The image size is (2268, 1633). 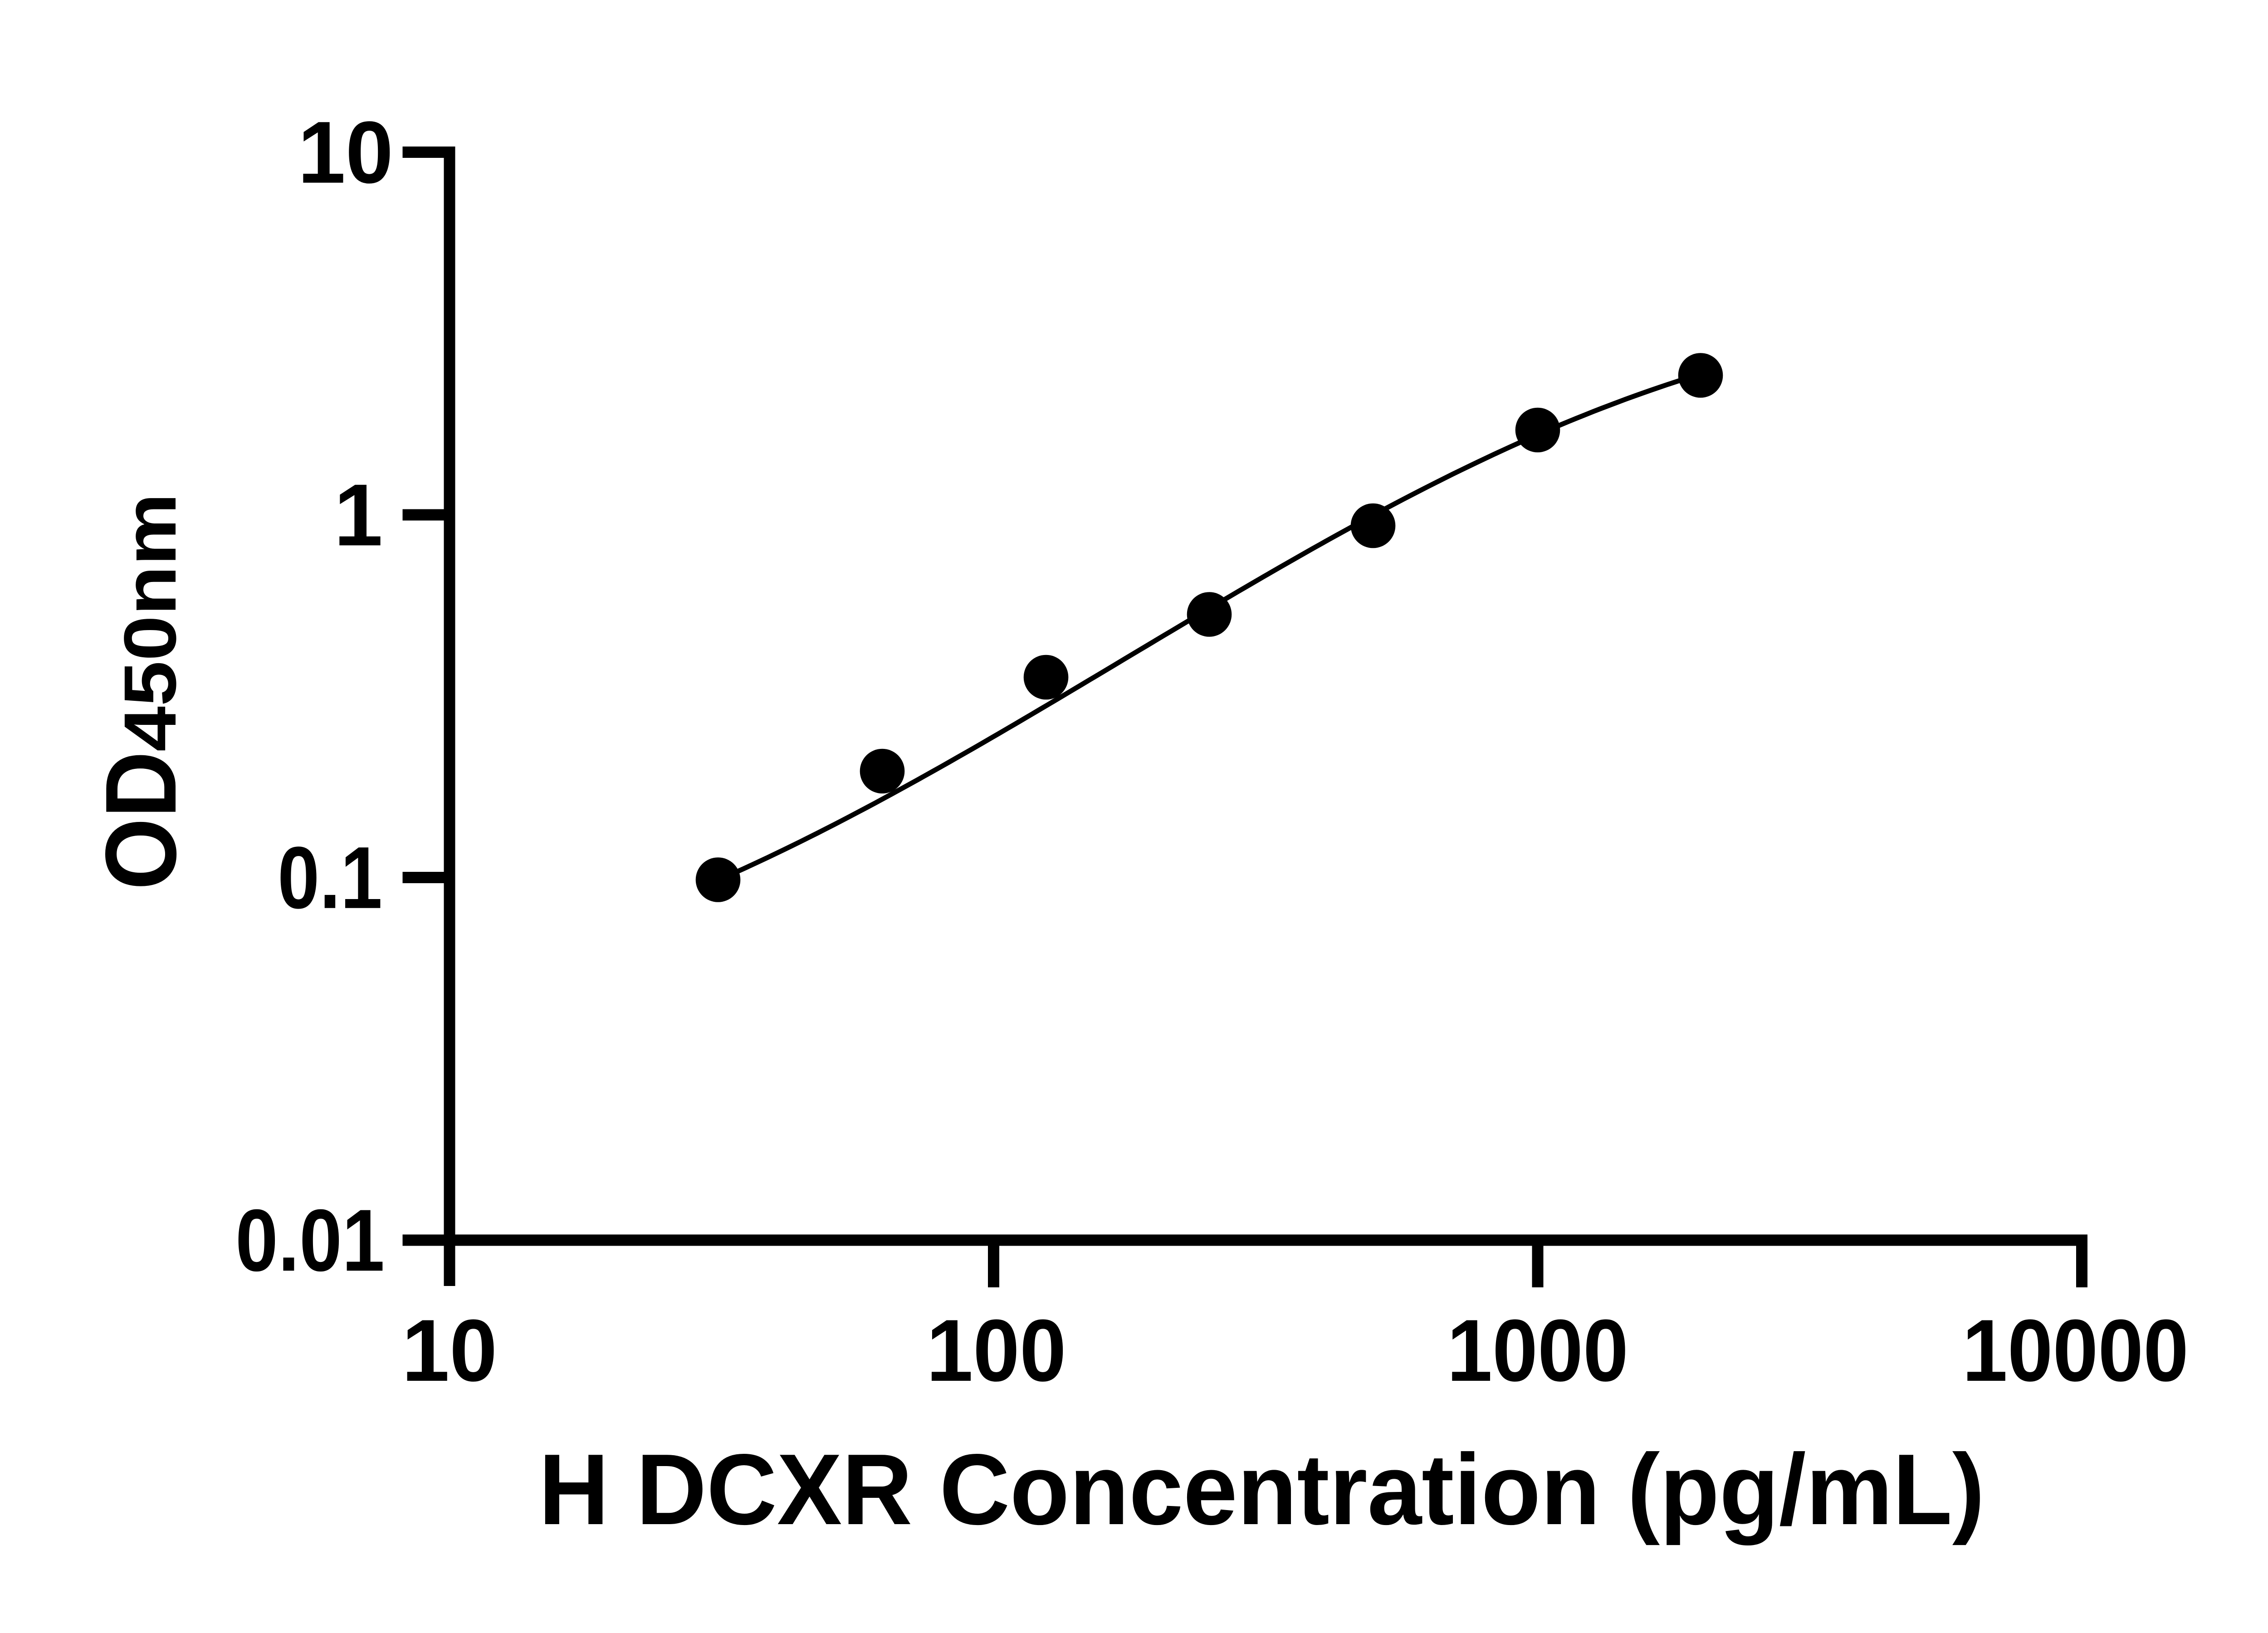 I want to click on svg-text: 10000, so click(x=2076, y=1350).